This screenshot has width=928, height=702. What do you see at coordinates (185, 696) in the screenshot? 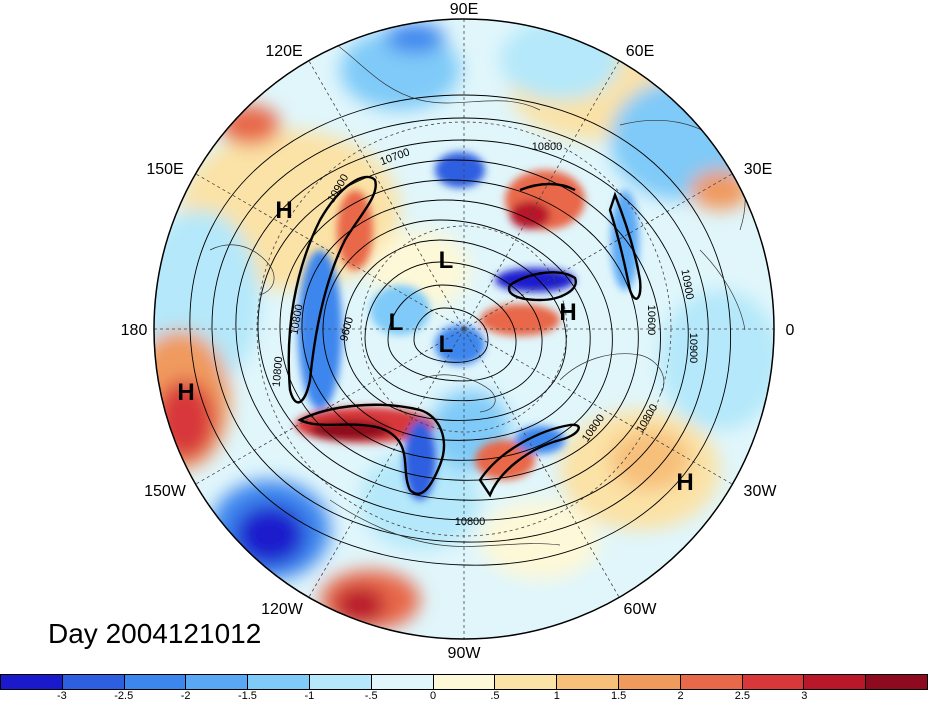
I see `colorbar-tick-label: -2` at bounding box center [185, 696].